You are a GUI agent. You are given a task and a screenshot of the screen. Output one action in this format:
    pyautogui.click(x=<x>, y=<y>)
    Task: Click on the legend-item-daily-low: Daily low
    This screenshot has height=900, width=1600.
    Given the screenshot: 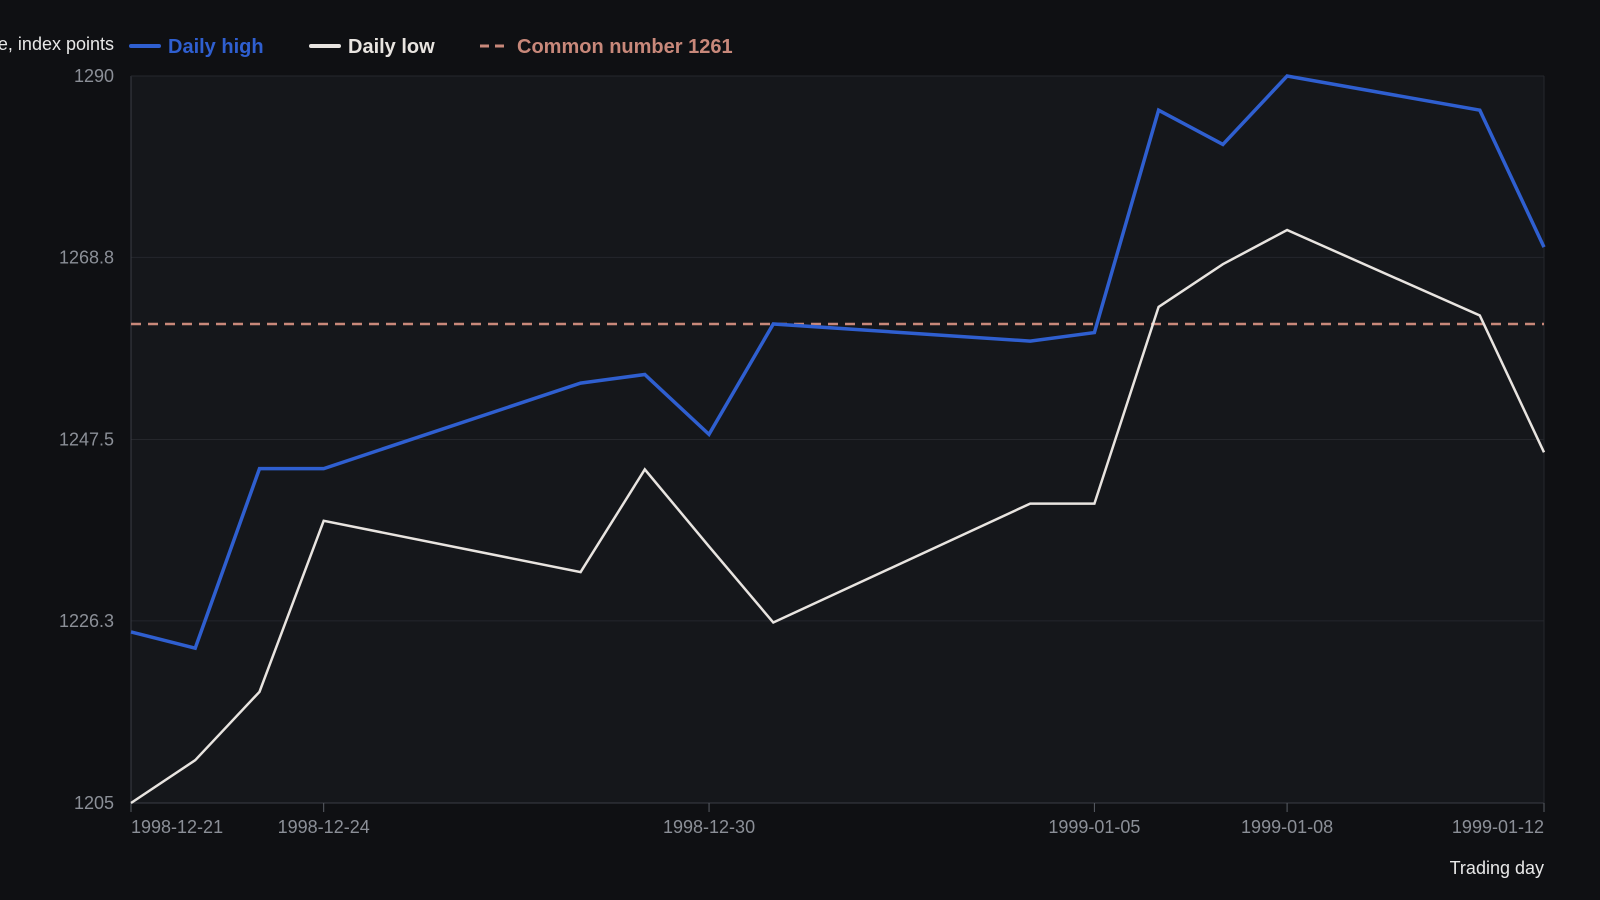 What is the action you would take?
    pyautogui.click(x=372, y=47)
    